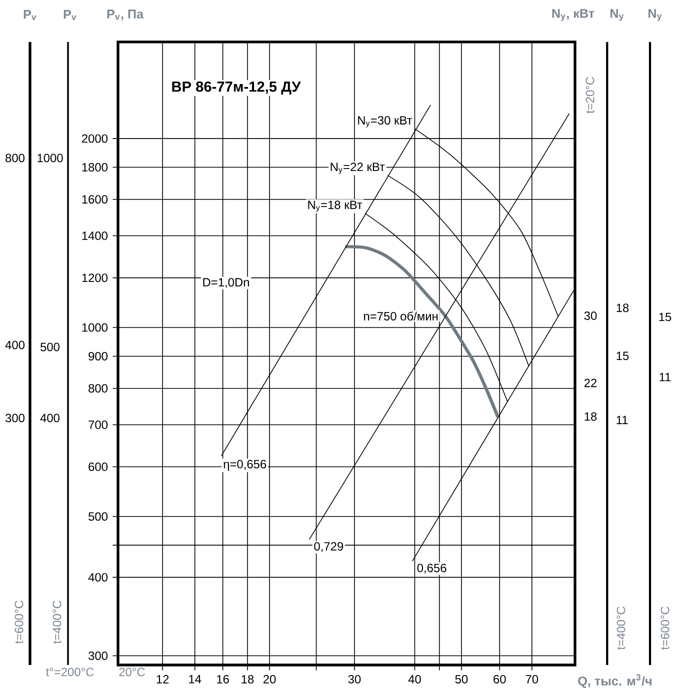  What do you see at coordinates (95, 199) in the screenshot?
I see `y-tick-label: 1600` at bounding box center [95, 199].